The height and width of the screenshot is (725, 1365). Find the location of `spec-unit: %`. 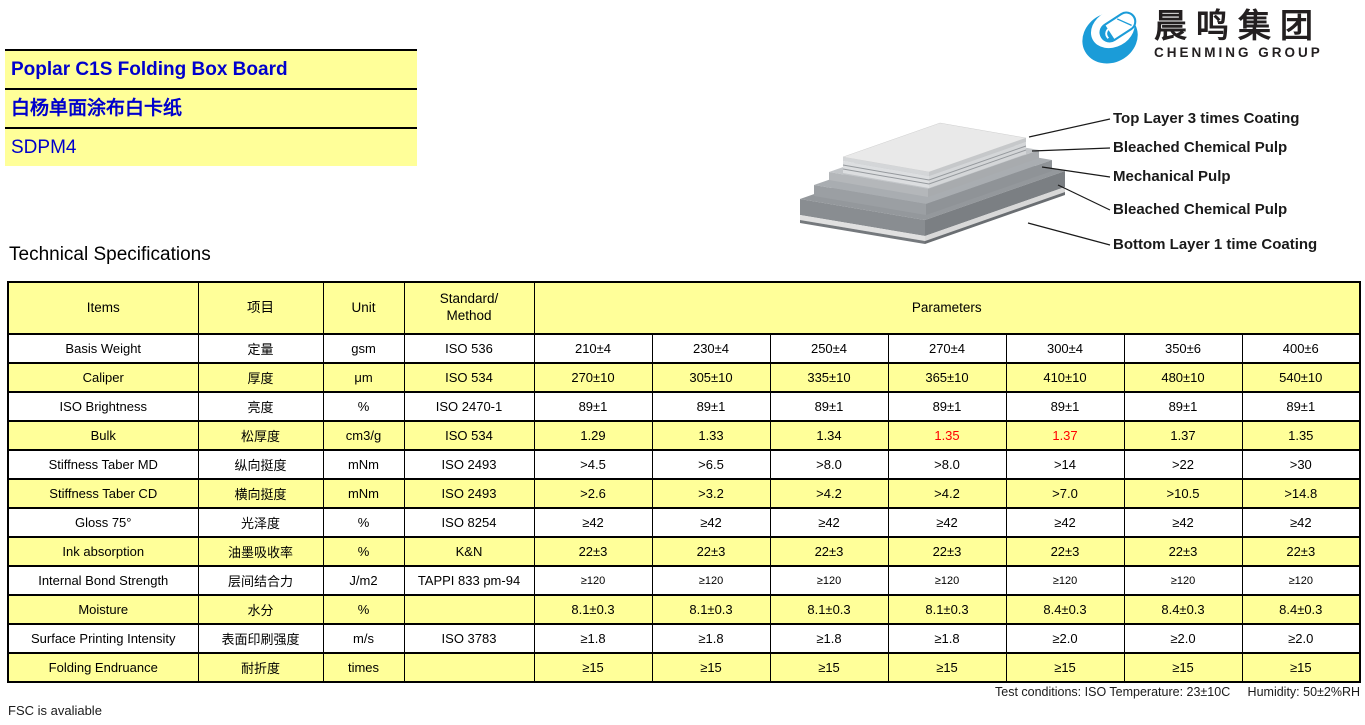

spec-unit: % is located at coordinates (363, 406).